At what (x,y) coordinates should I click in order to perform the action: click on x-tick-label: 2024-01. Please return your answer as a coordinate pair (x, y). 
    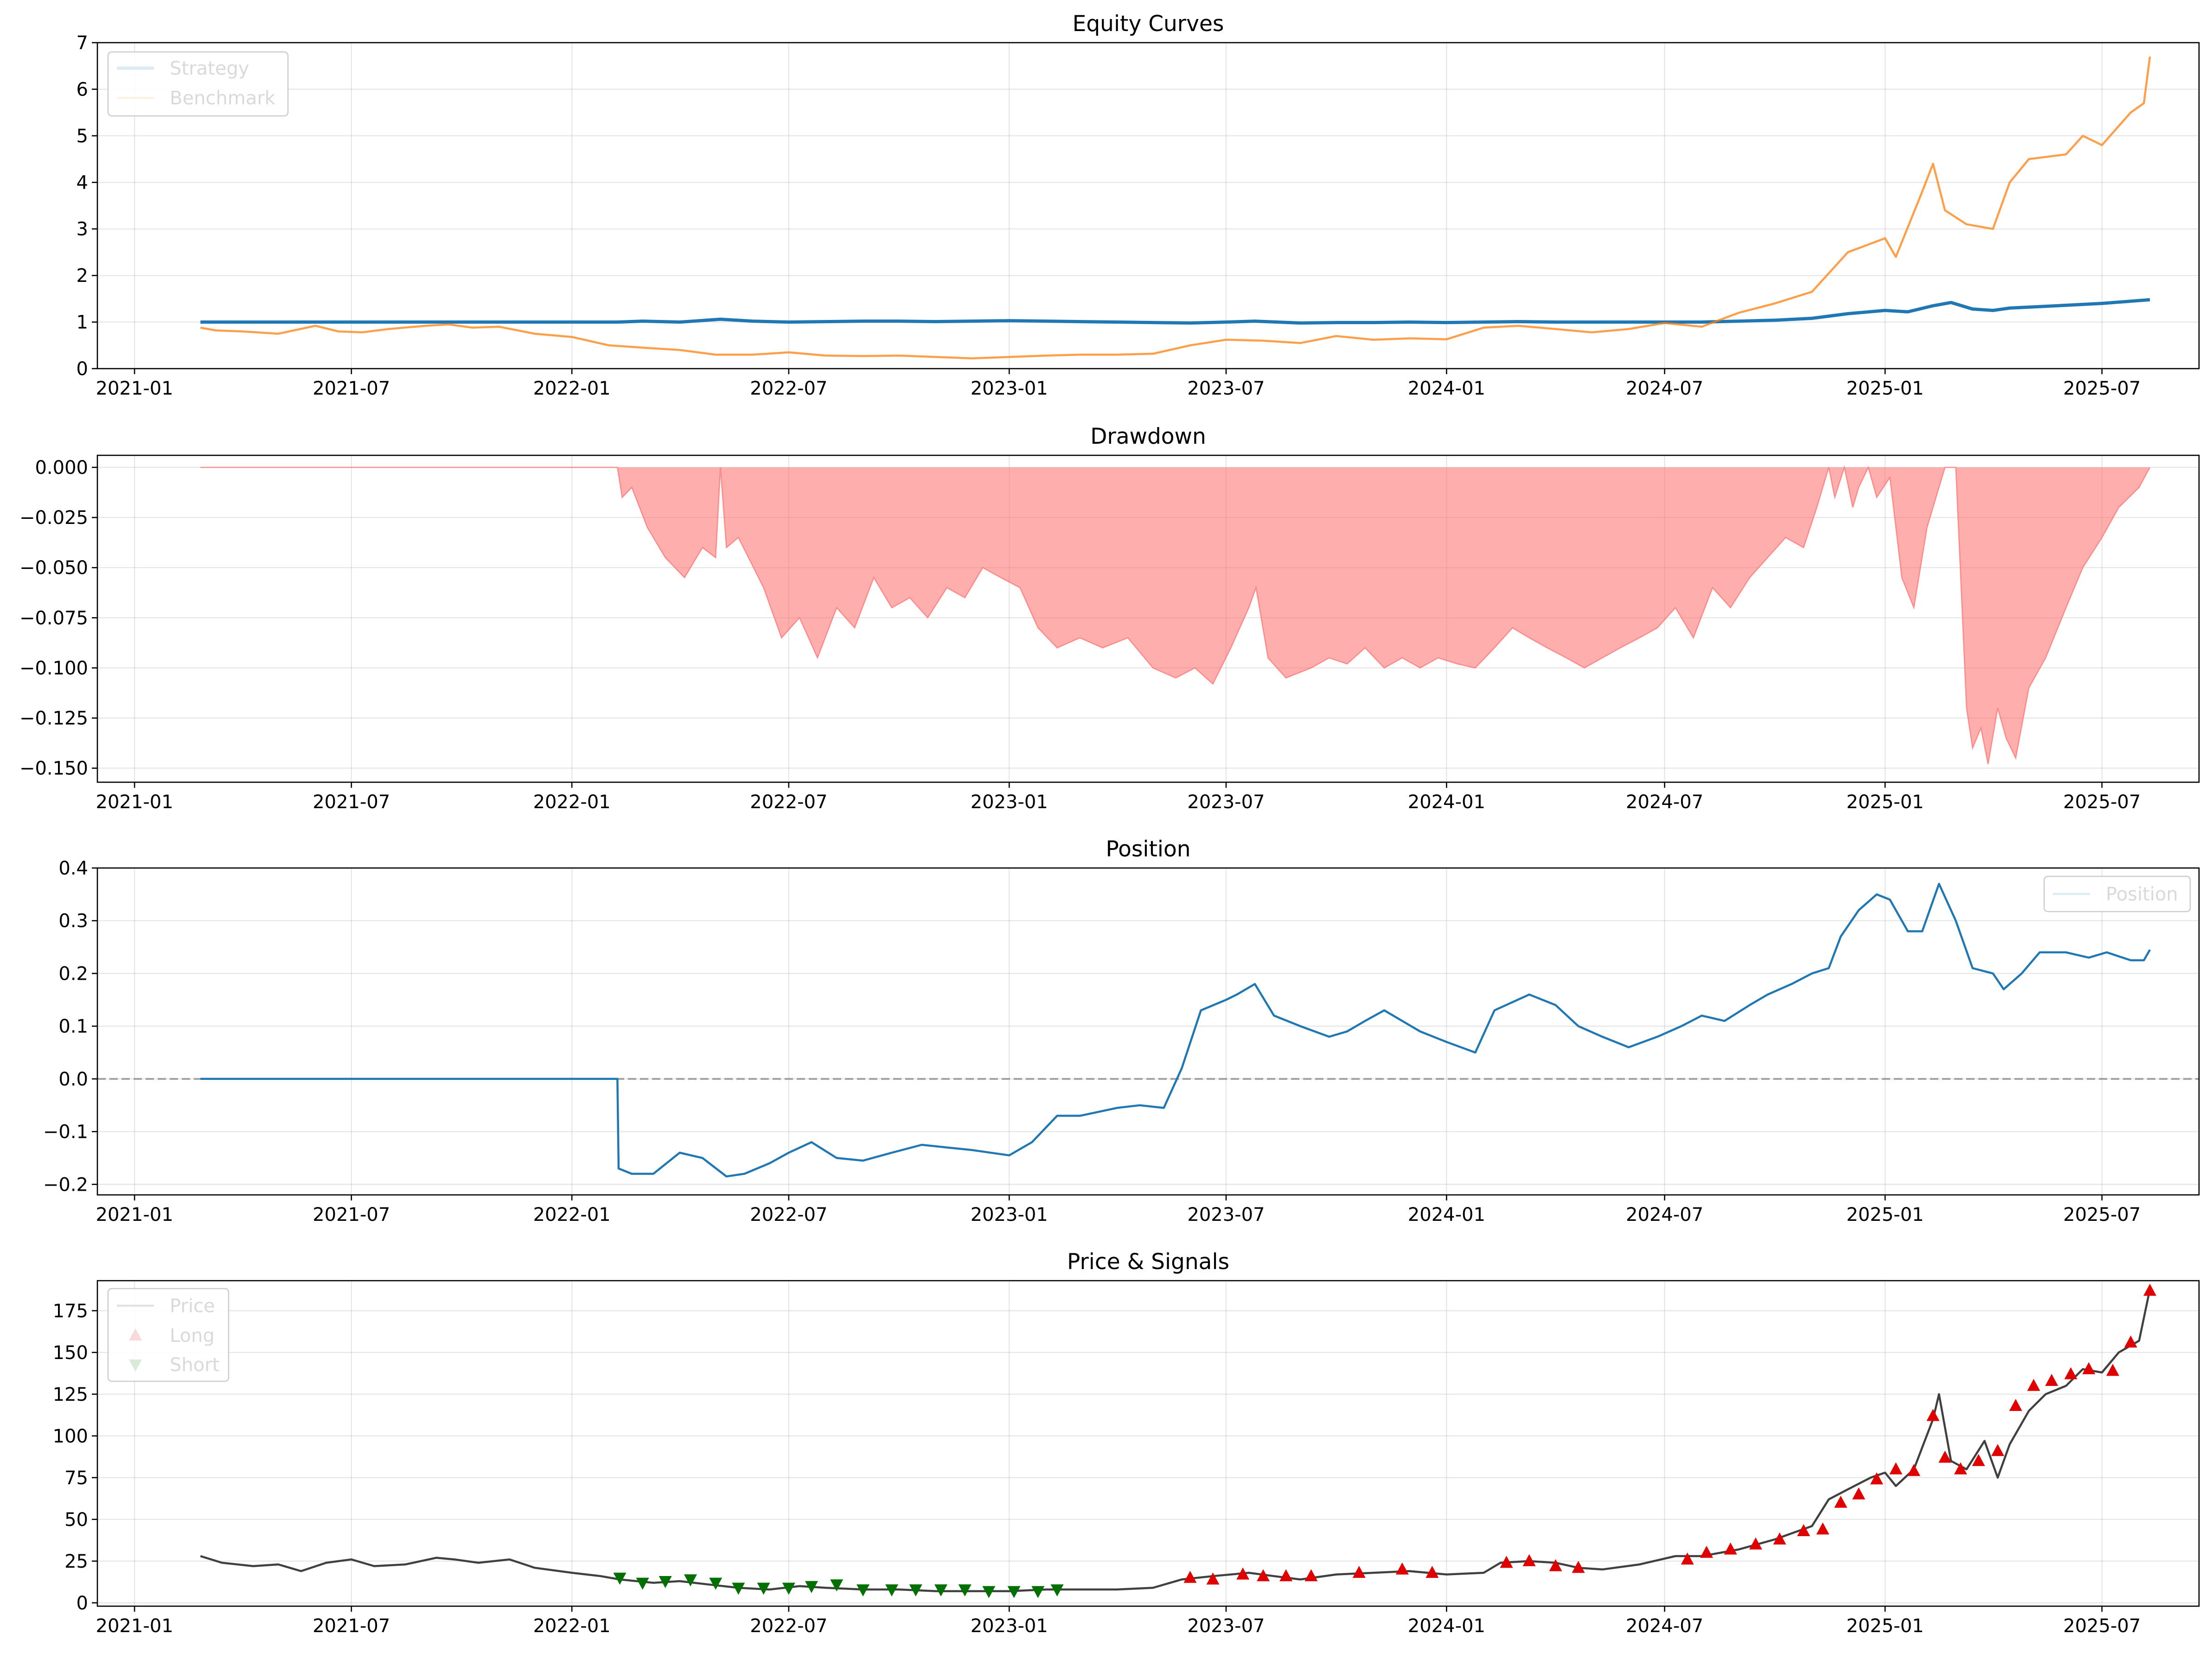
    Looking at the image, I should click on (1446, 1214).